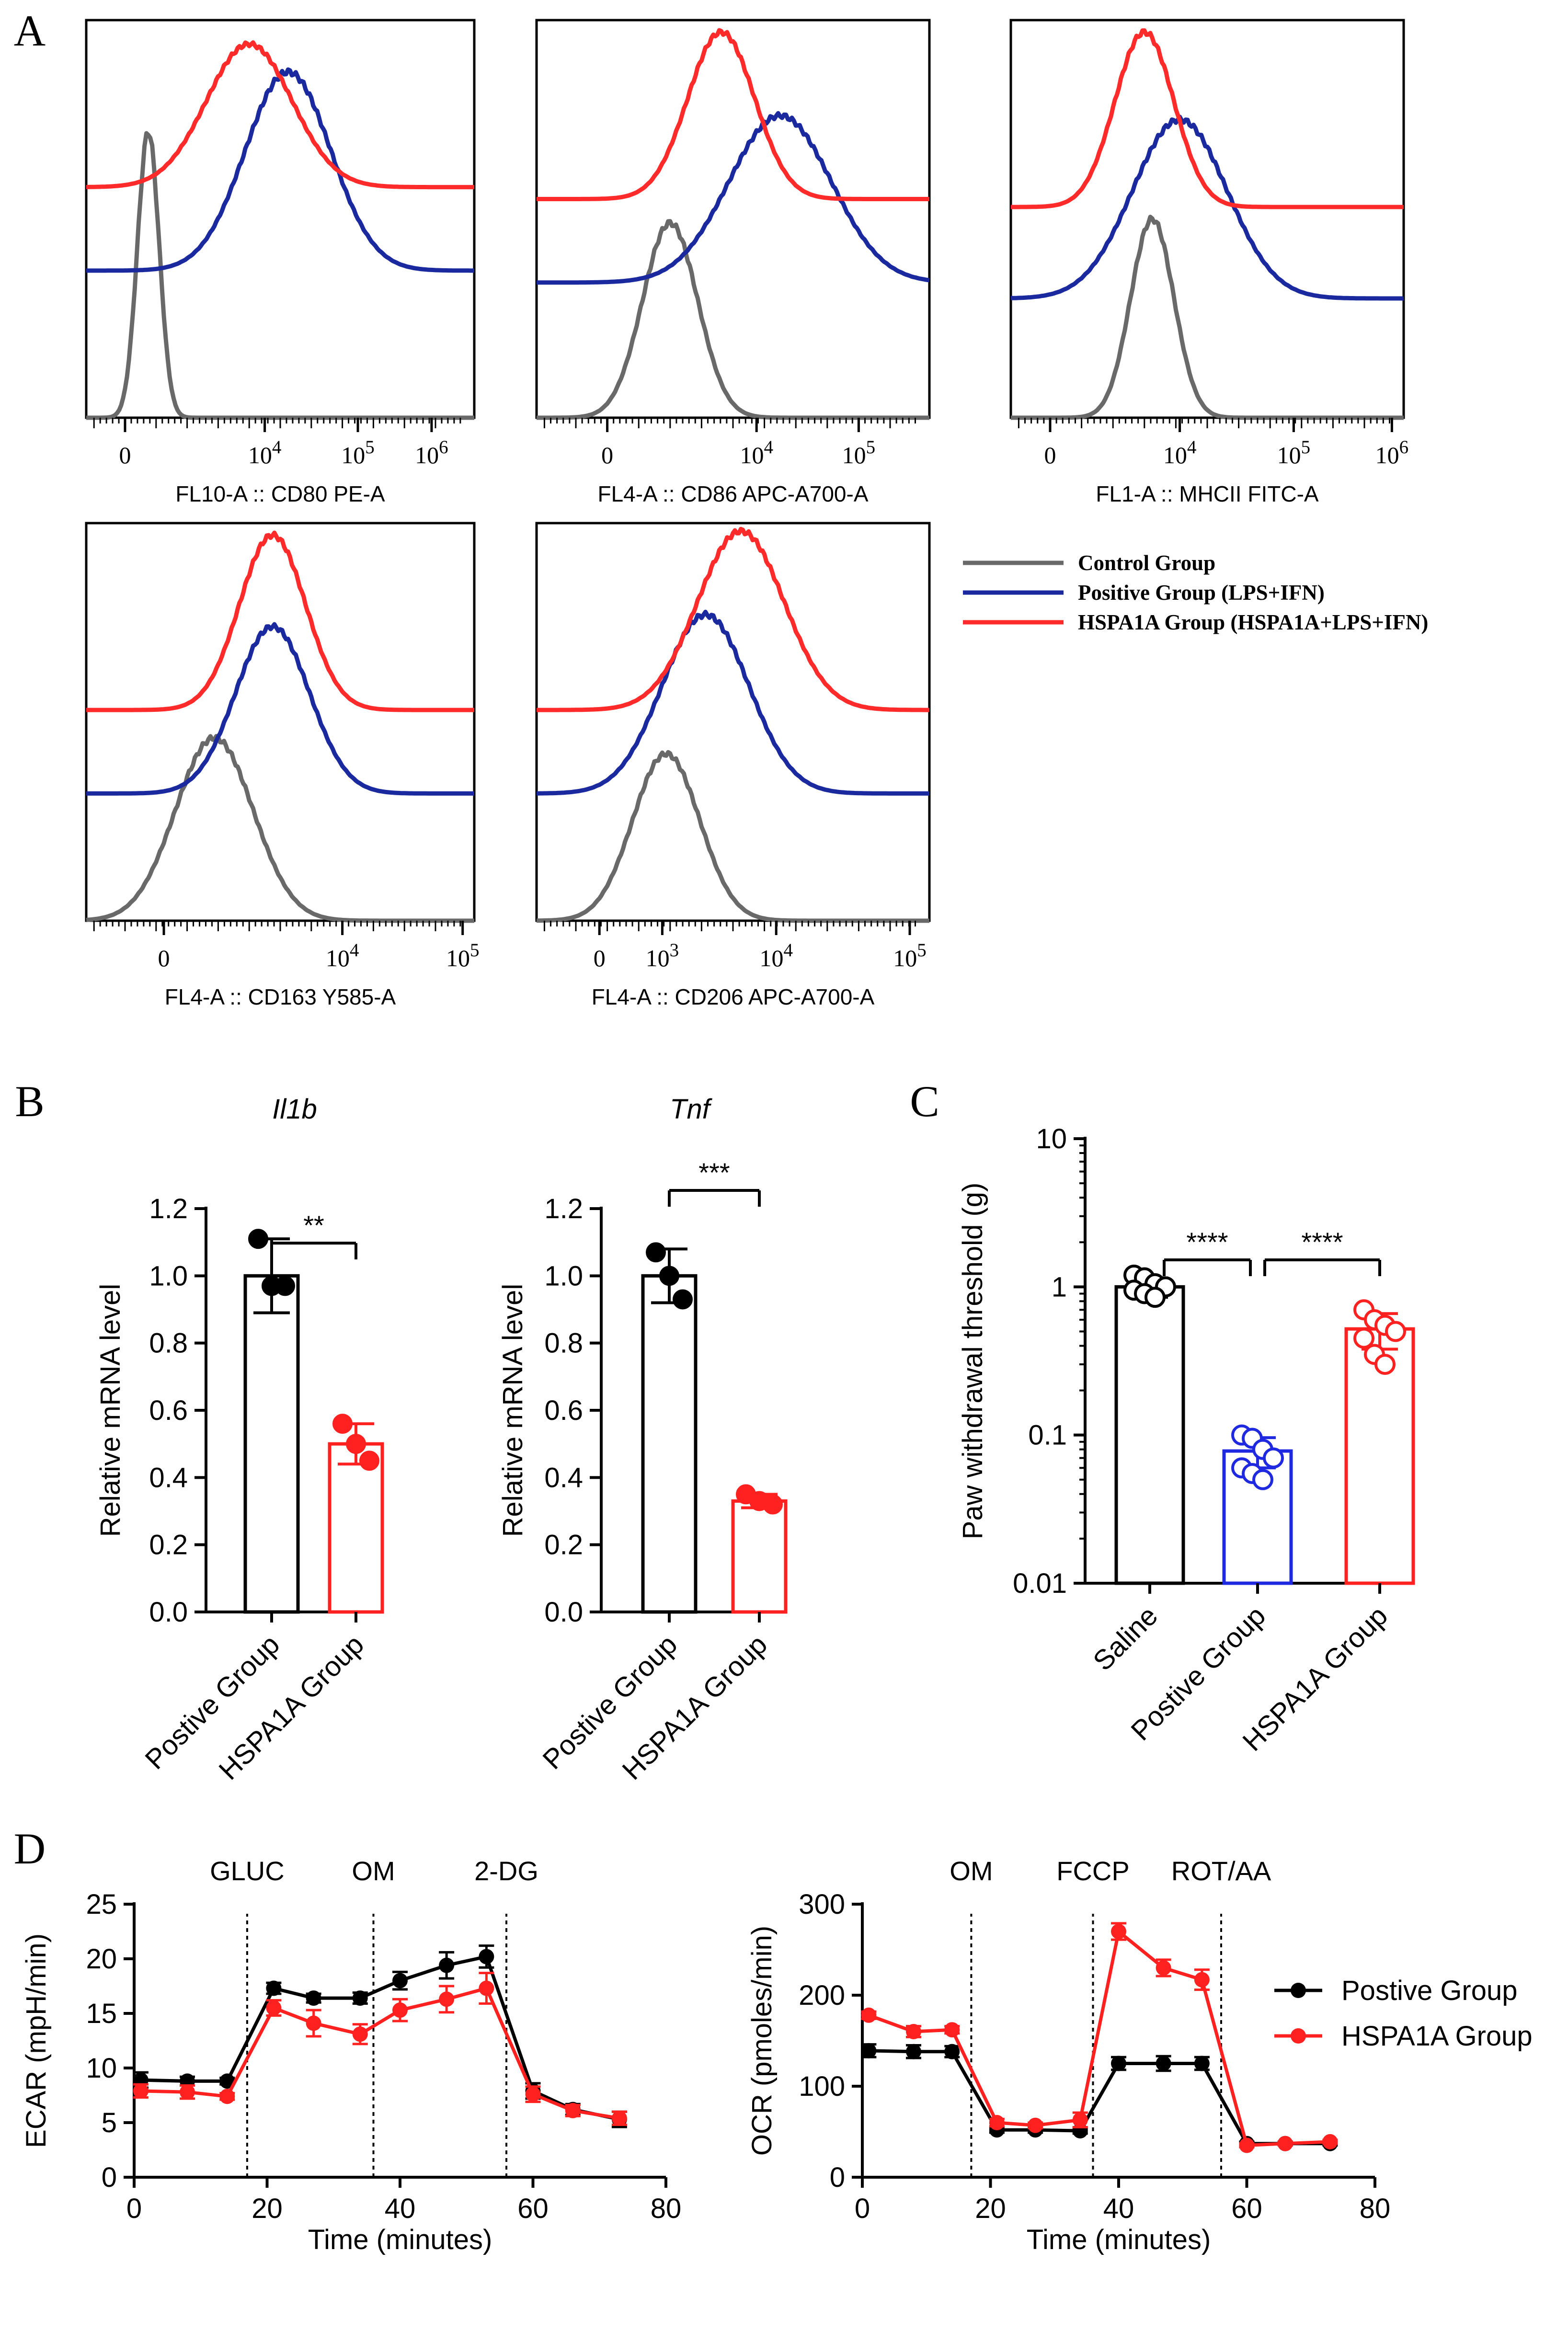 This screenshot has height=2331, width=1568. What do you see at coordinates (1192, 447) in the screenshot?
I see `A3-tick-label-exp: 4` at bounding box center [1192, 447].